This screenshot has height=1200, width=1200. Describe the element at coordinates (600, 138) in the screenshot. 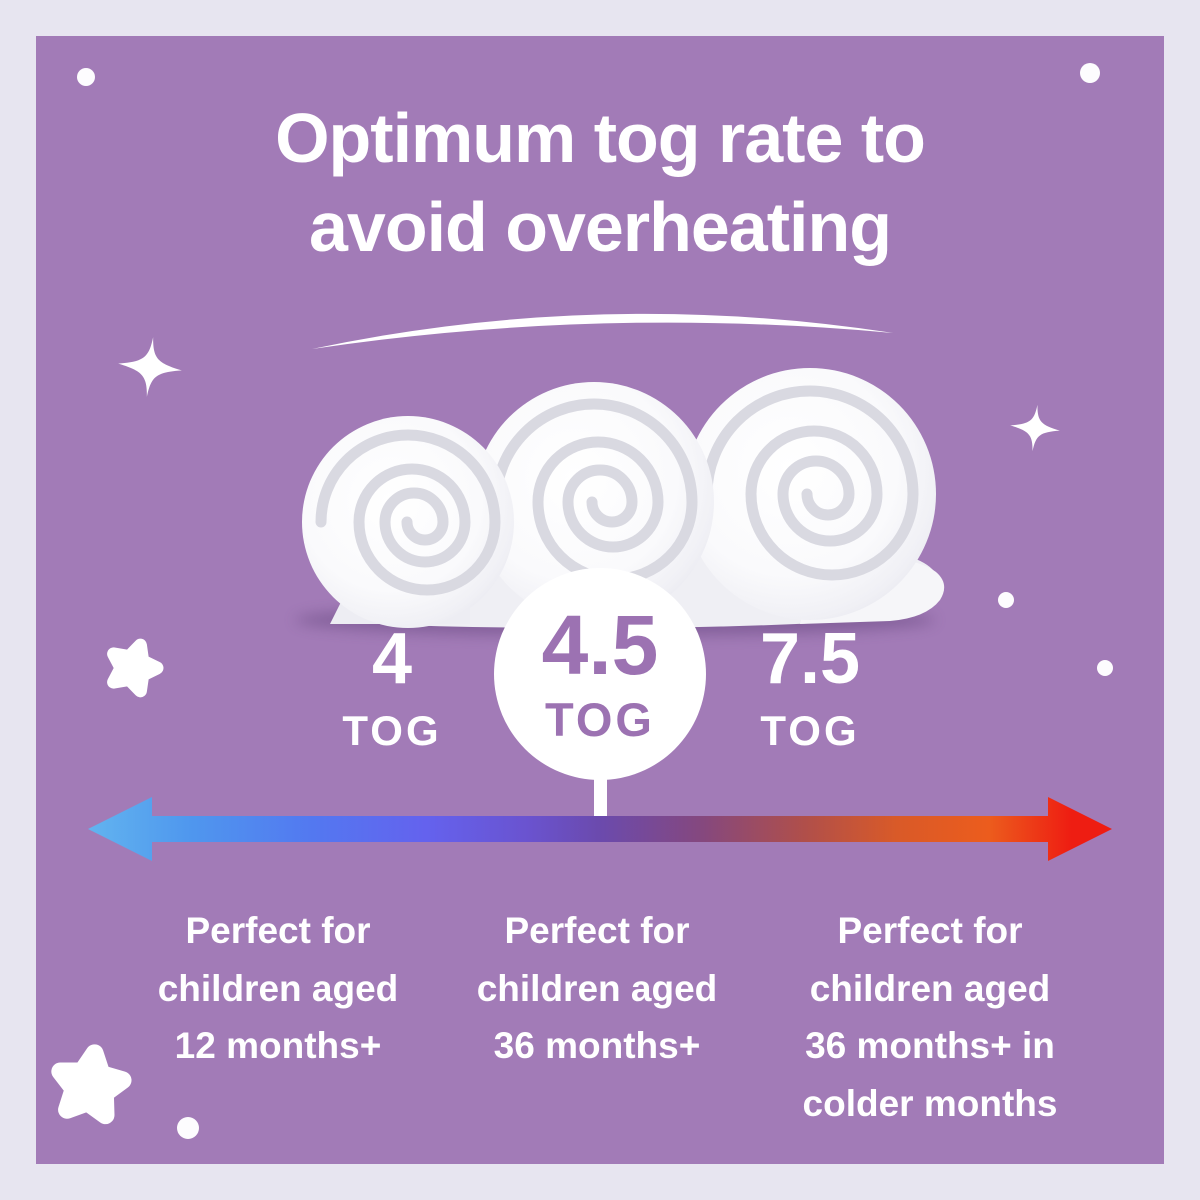

I see `title-line-1: Optimum tog rate to` at that location.